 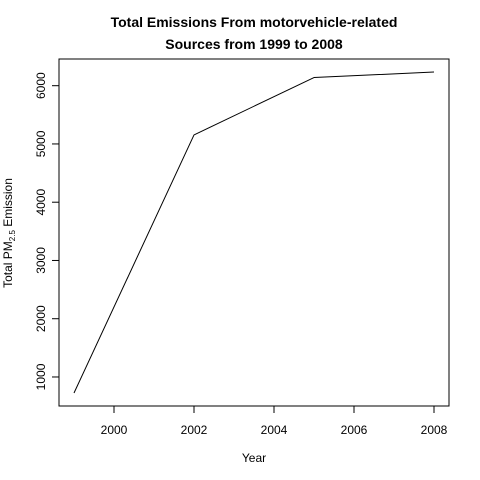 I want to click on y-axis-label: Total PM2.5 Emission, so click(x=9, y=233).